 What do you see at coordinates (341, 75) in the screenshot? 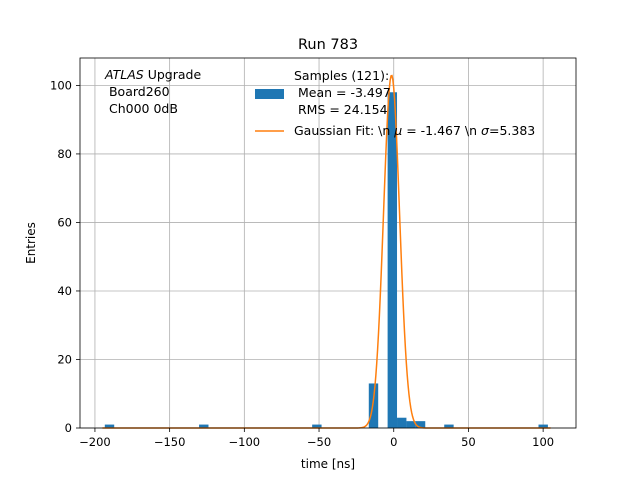
I see `legend-hist-line: Samples (121):` at bounding box center [341, 75].